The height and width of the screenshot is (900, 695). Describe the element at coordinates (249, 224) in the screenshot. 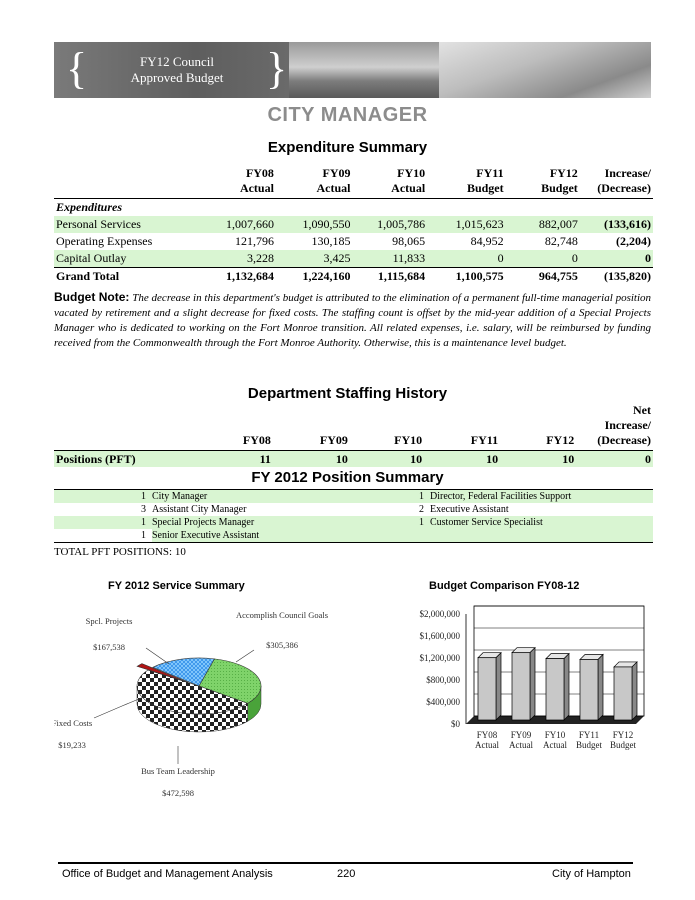

I see `cell: 1,007,660` at that location.